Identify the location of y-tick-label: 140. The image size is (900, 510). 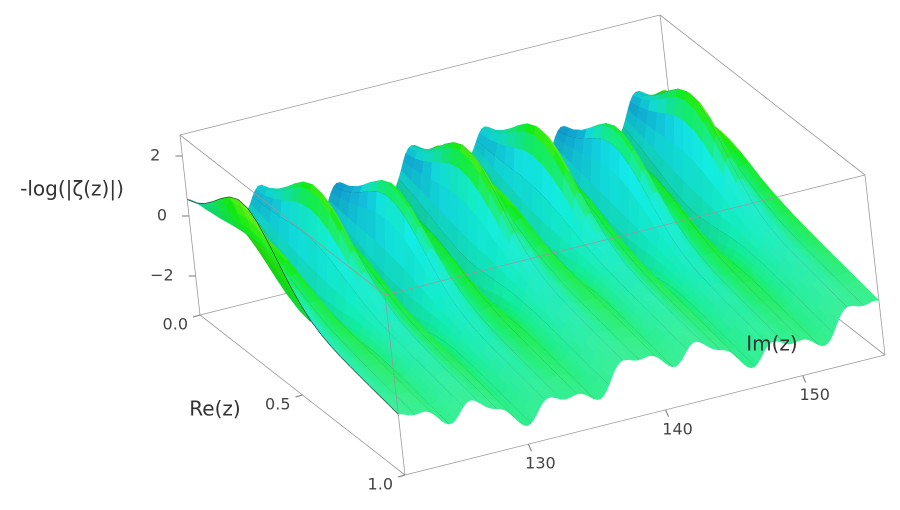
(677, 428).